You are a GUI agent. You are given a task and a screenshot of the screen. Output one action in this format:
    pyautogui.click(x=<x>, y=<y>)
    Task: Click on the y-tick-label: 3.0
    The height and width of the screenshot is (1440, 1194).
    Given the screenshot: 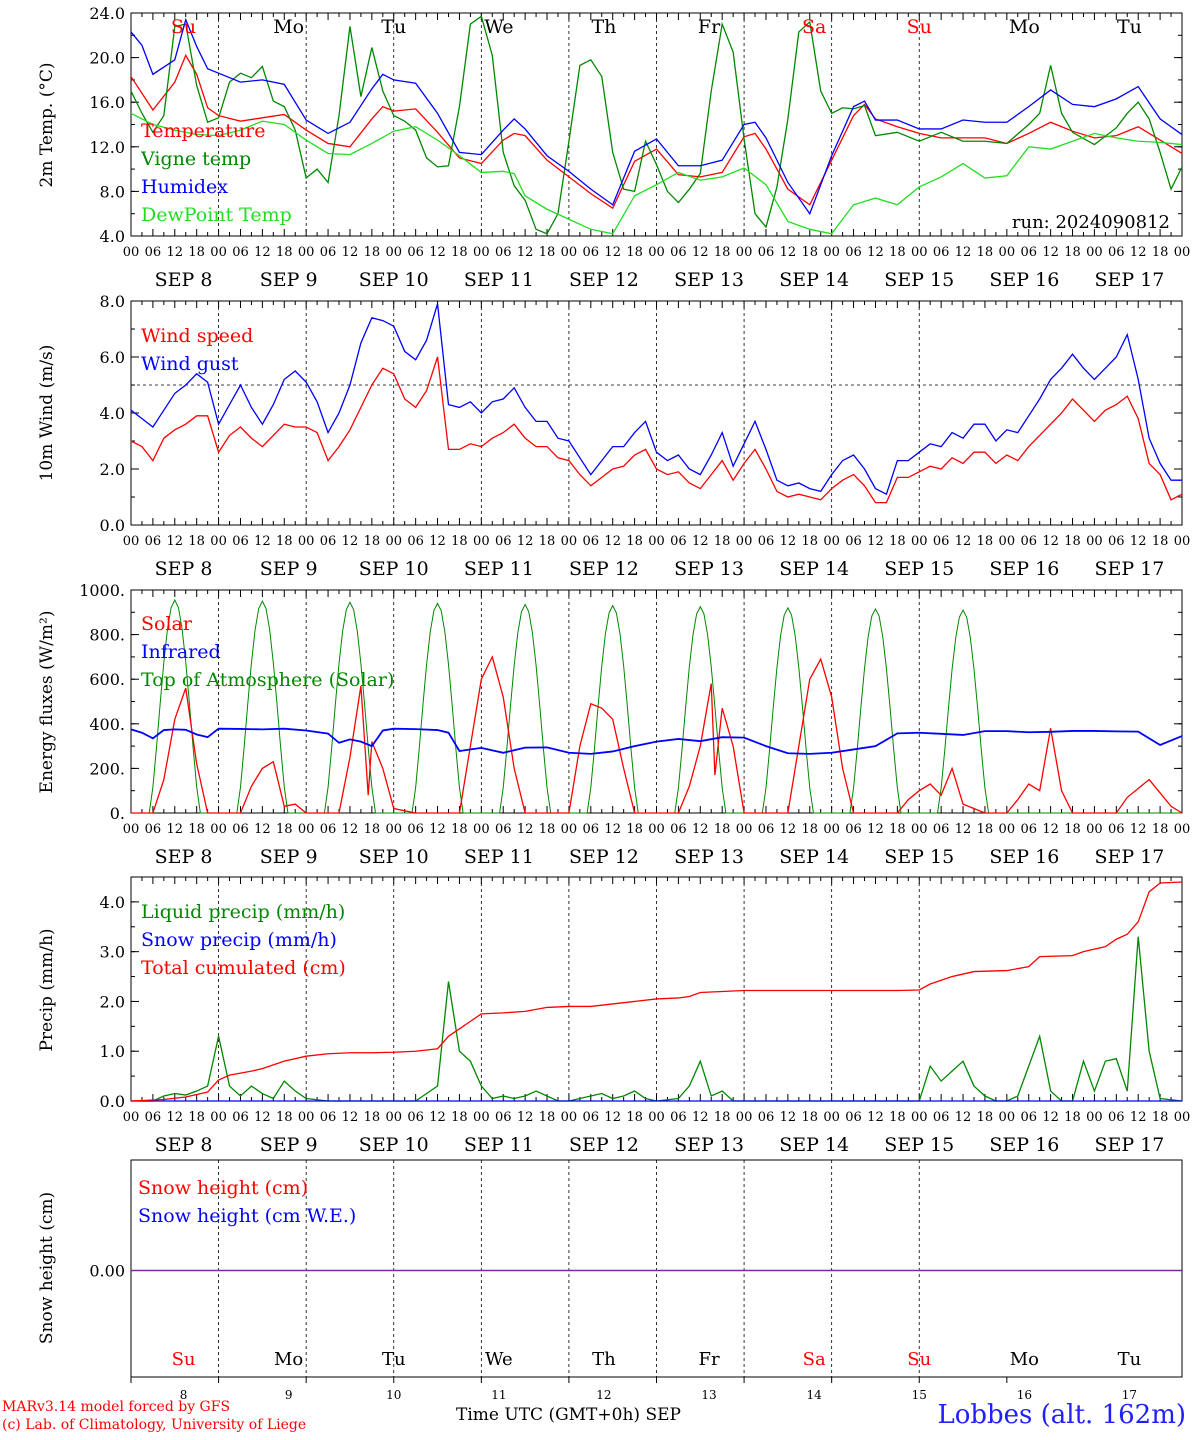 What is the action you would take?
    pyautogui.click(x=112, y=952)
    